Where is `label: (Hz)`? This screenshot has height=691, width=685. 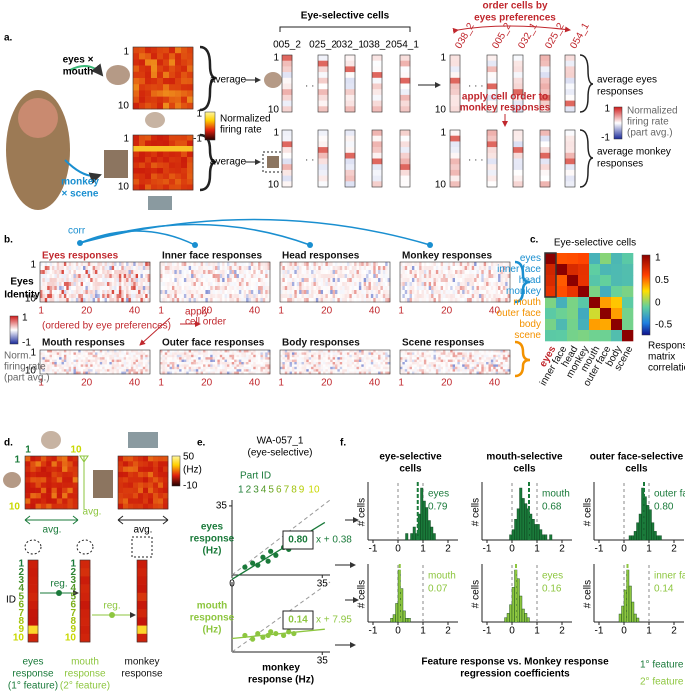 label: (Hz) is located at coordinates (212, 551).